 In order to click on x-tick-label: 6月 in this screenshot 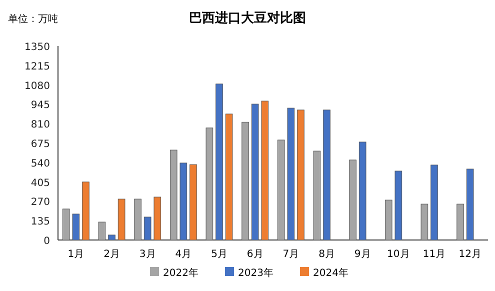, I will do `click(255, 254)`.